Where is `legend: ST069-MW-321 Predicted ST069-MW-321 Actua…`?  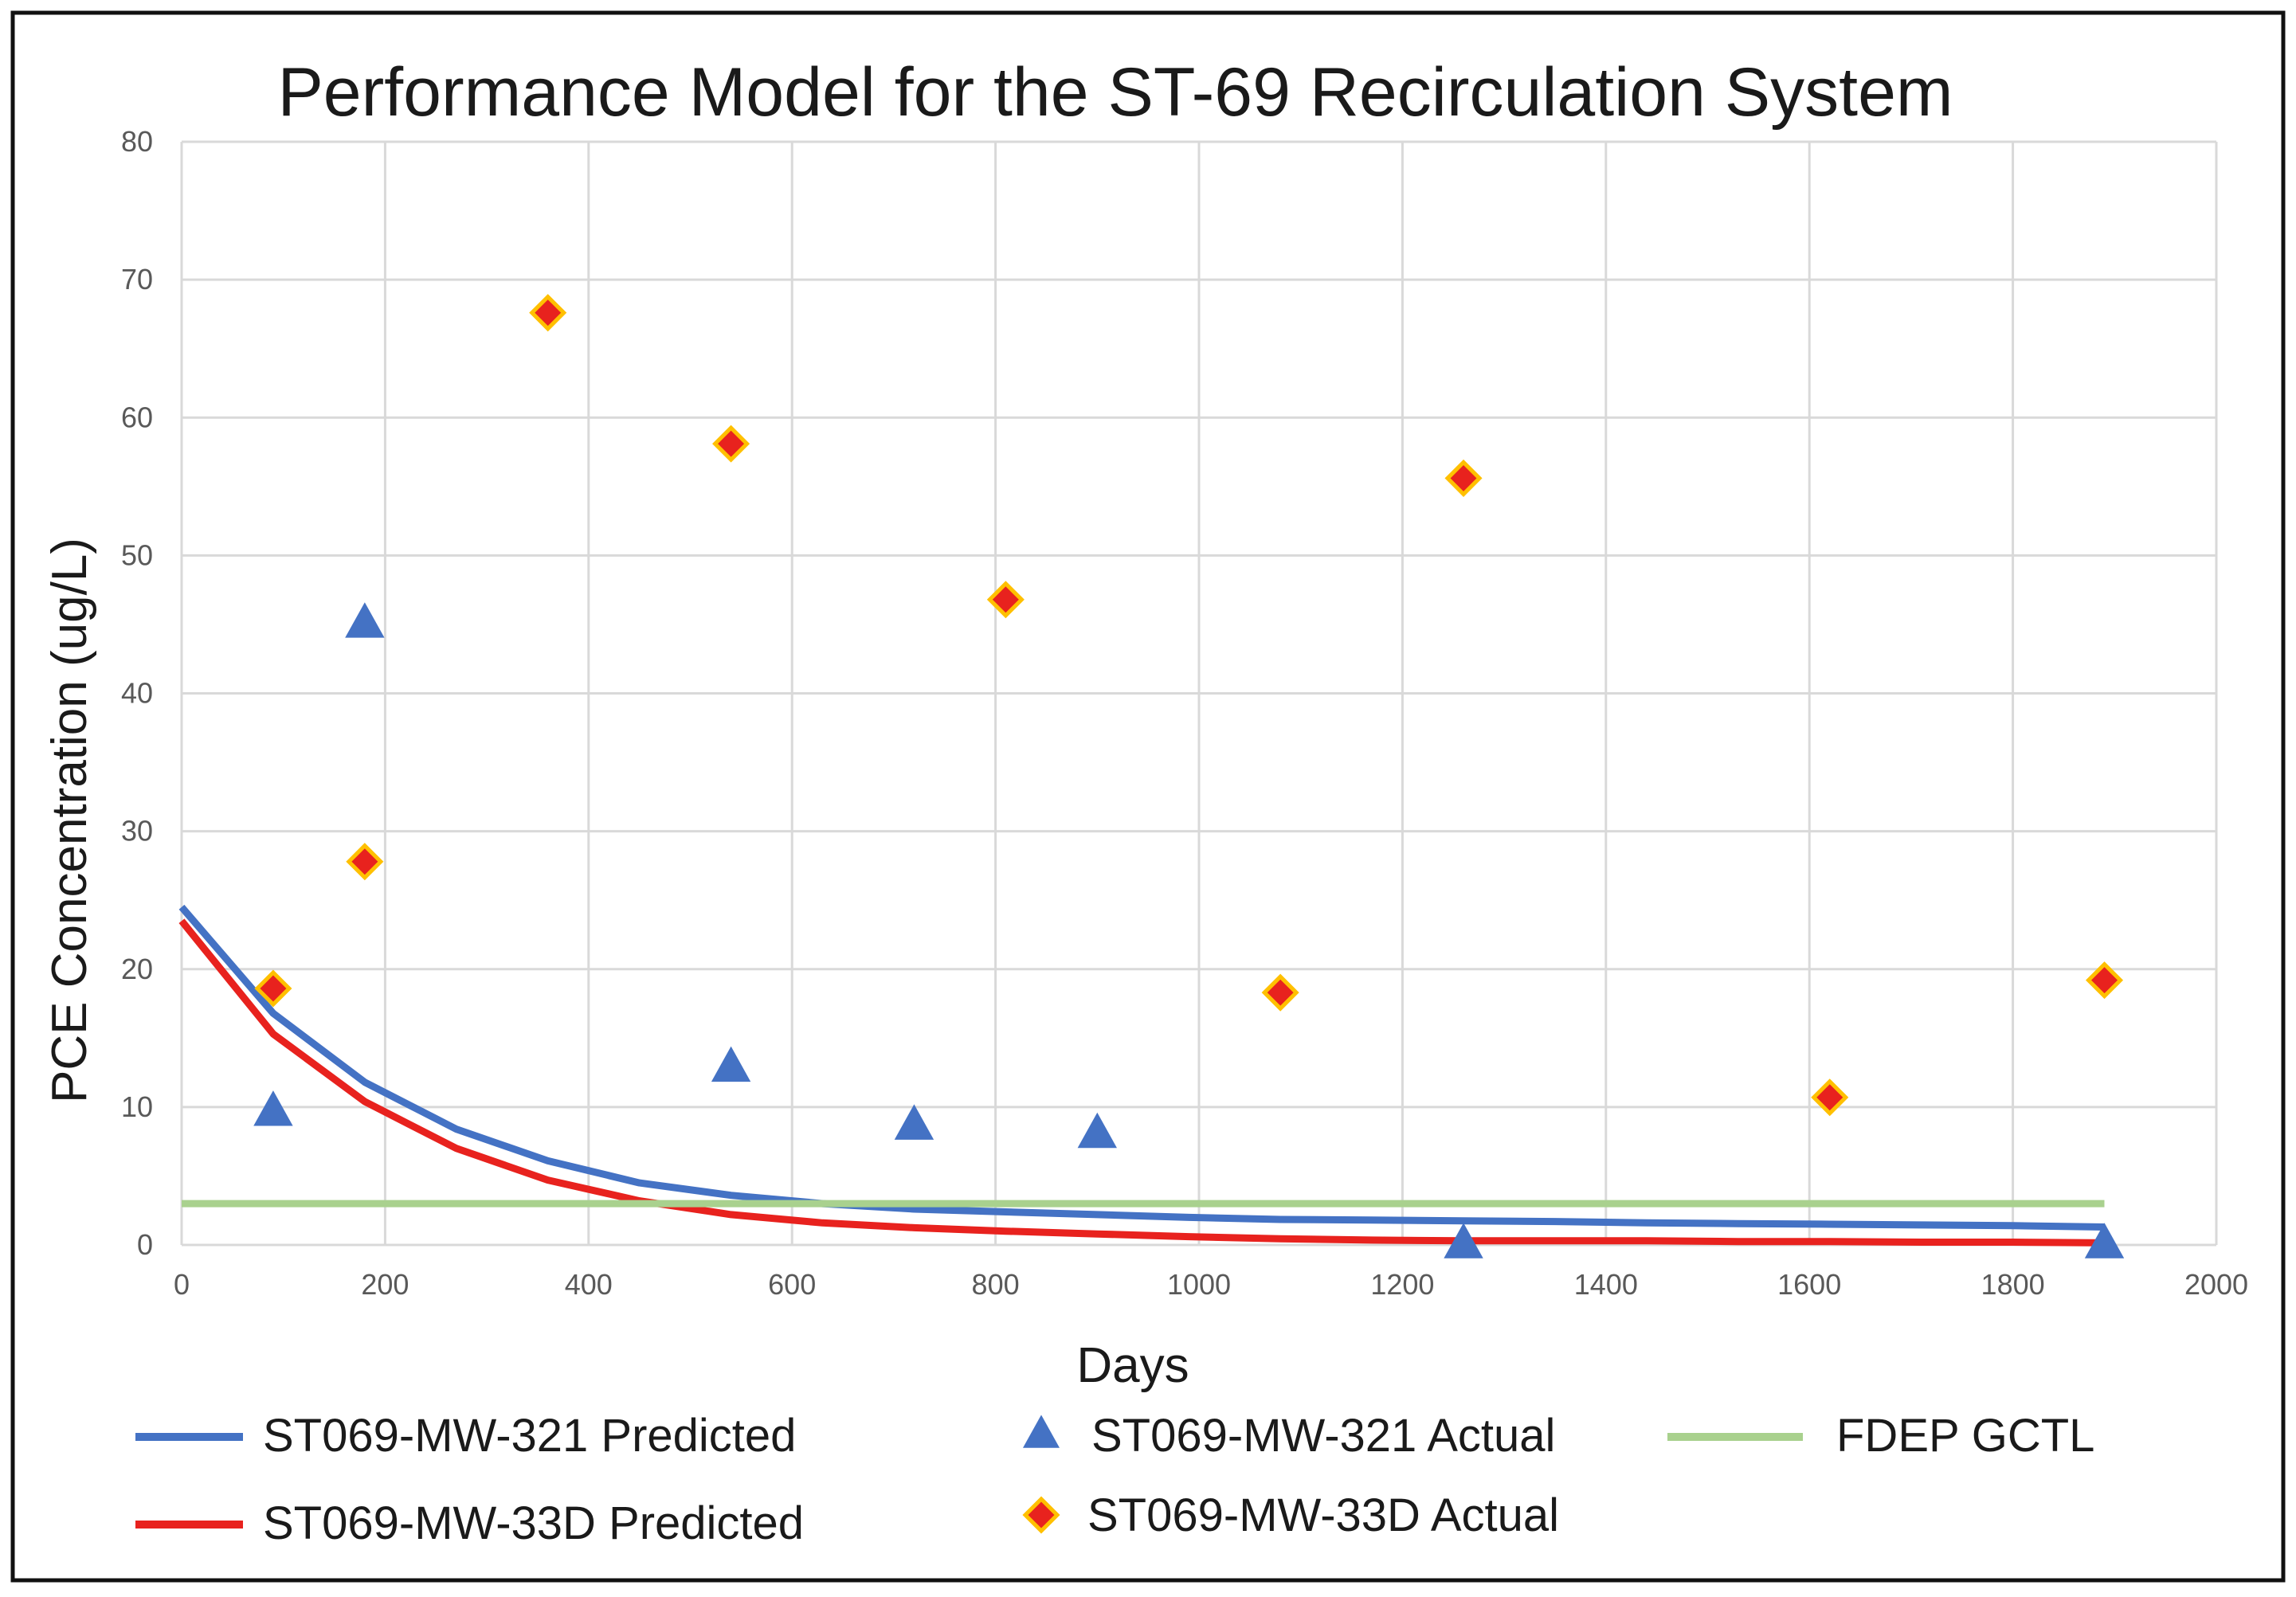
legend: ST069-MW-321 Predicted ST069-MW-321 Actua… is located at coordinates (1114, 1479).